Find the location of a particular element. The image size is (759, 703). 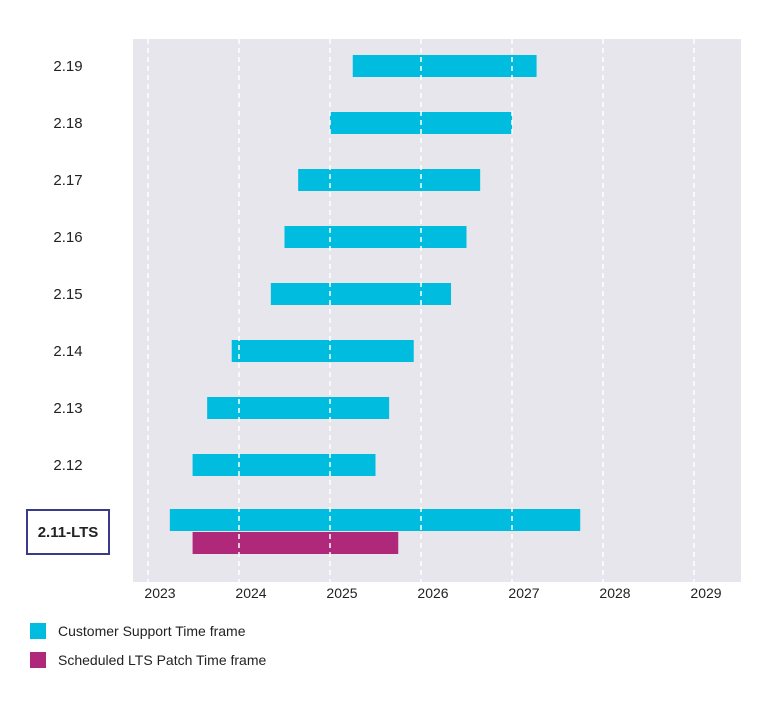

row-label-2.11-LTS: 2.11-LTS is located at coordinates (68, 532).